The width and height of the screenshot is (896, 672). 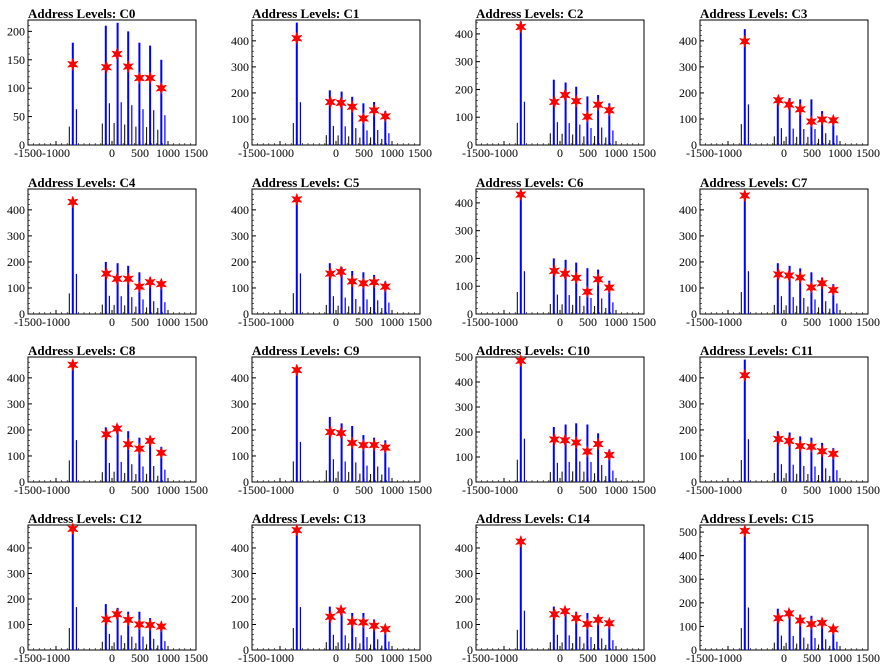 I want to click on chart-title: Address Levels: C13, so click(x=309, y=518).